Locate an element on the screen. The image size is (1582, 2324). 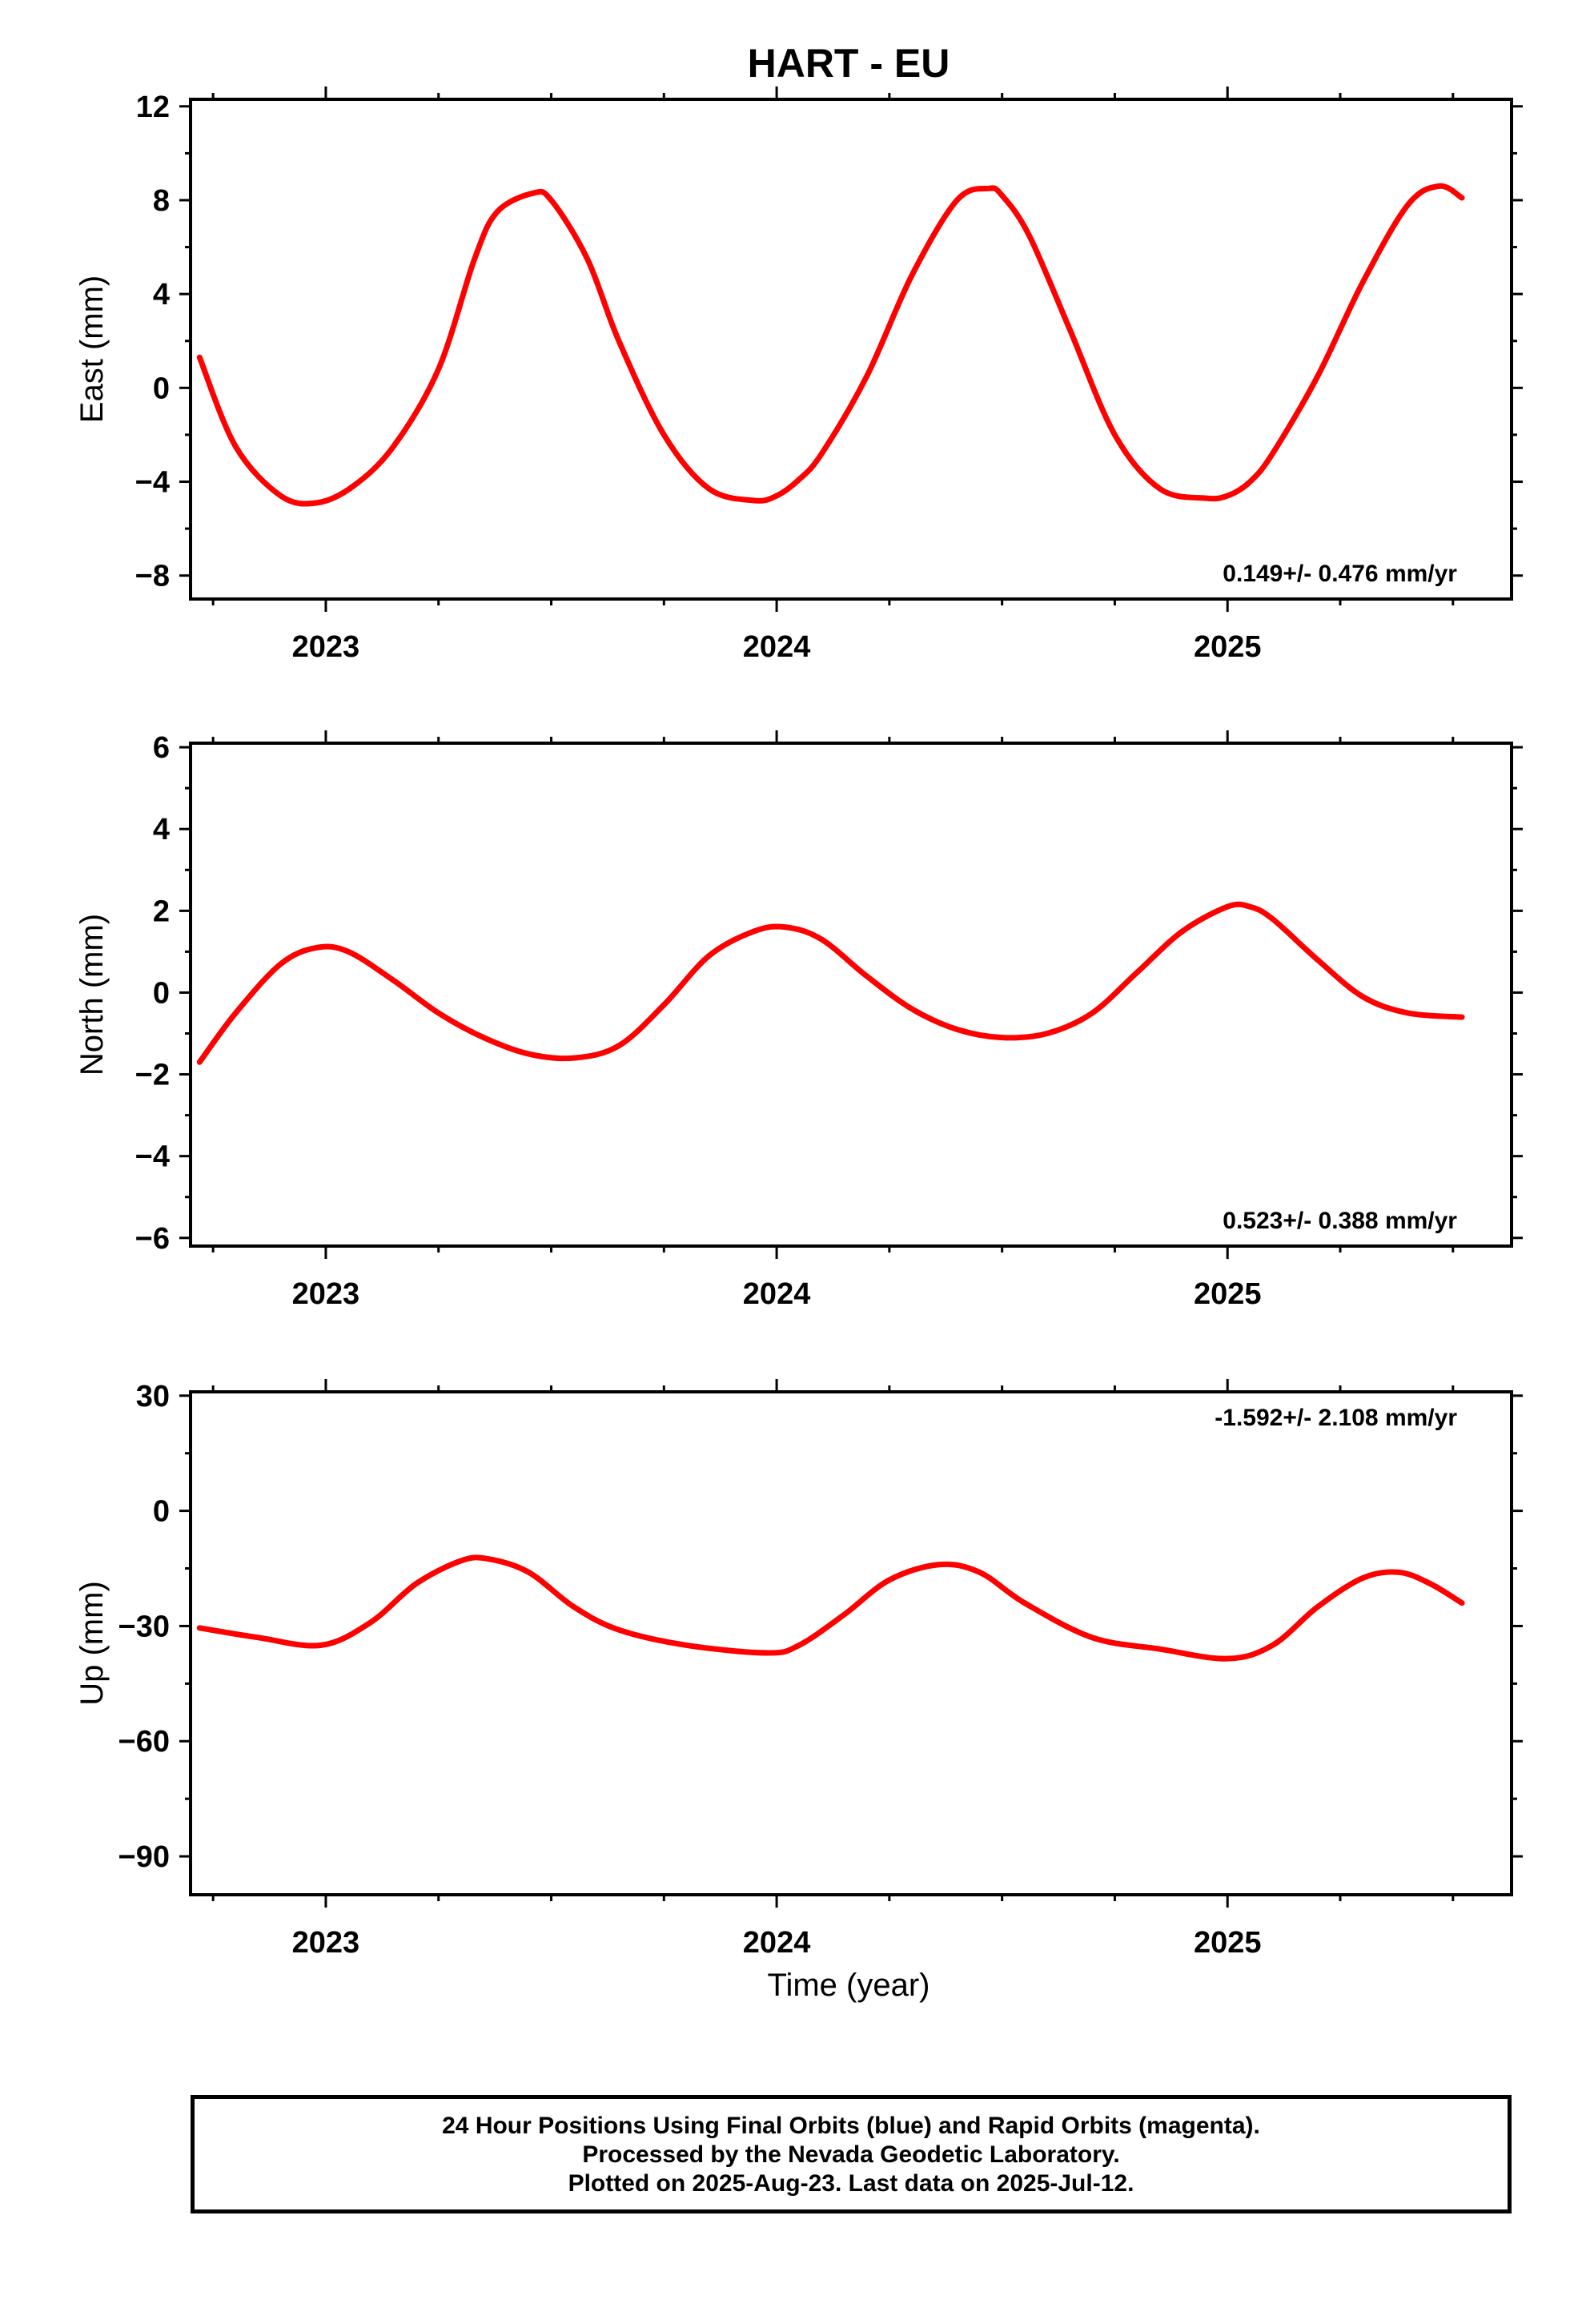
up-rate-annotation: -1.592+/- 2.108 mm/yr is located at coordinates (1336, 1418).